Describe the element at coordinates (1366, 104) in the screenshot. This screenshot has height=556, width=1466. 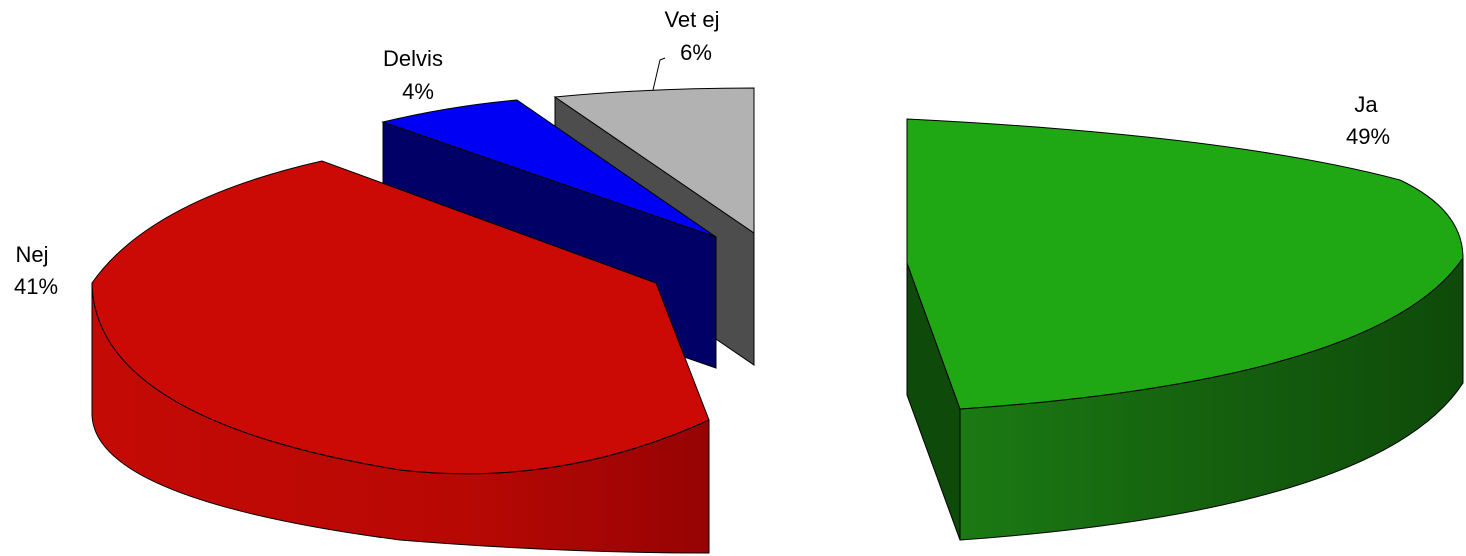
I see `label-ja-name: Ja` at that location.